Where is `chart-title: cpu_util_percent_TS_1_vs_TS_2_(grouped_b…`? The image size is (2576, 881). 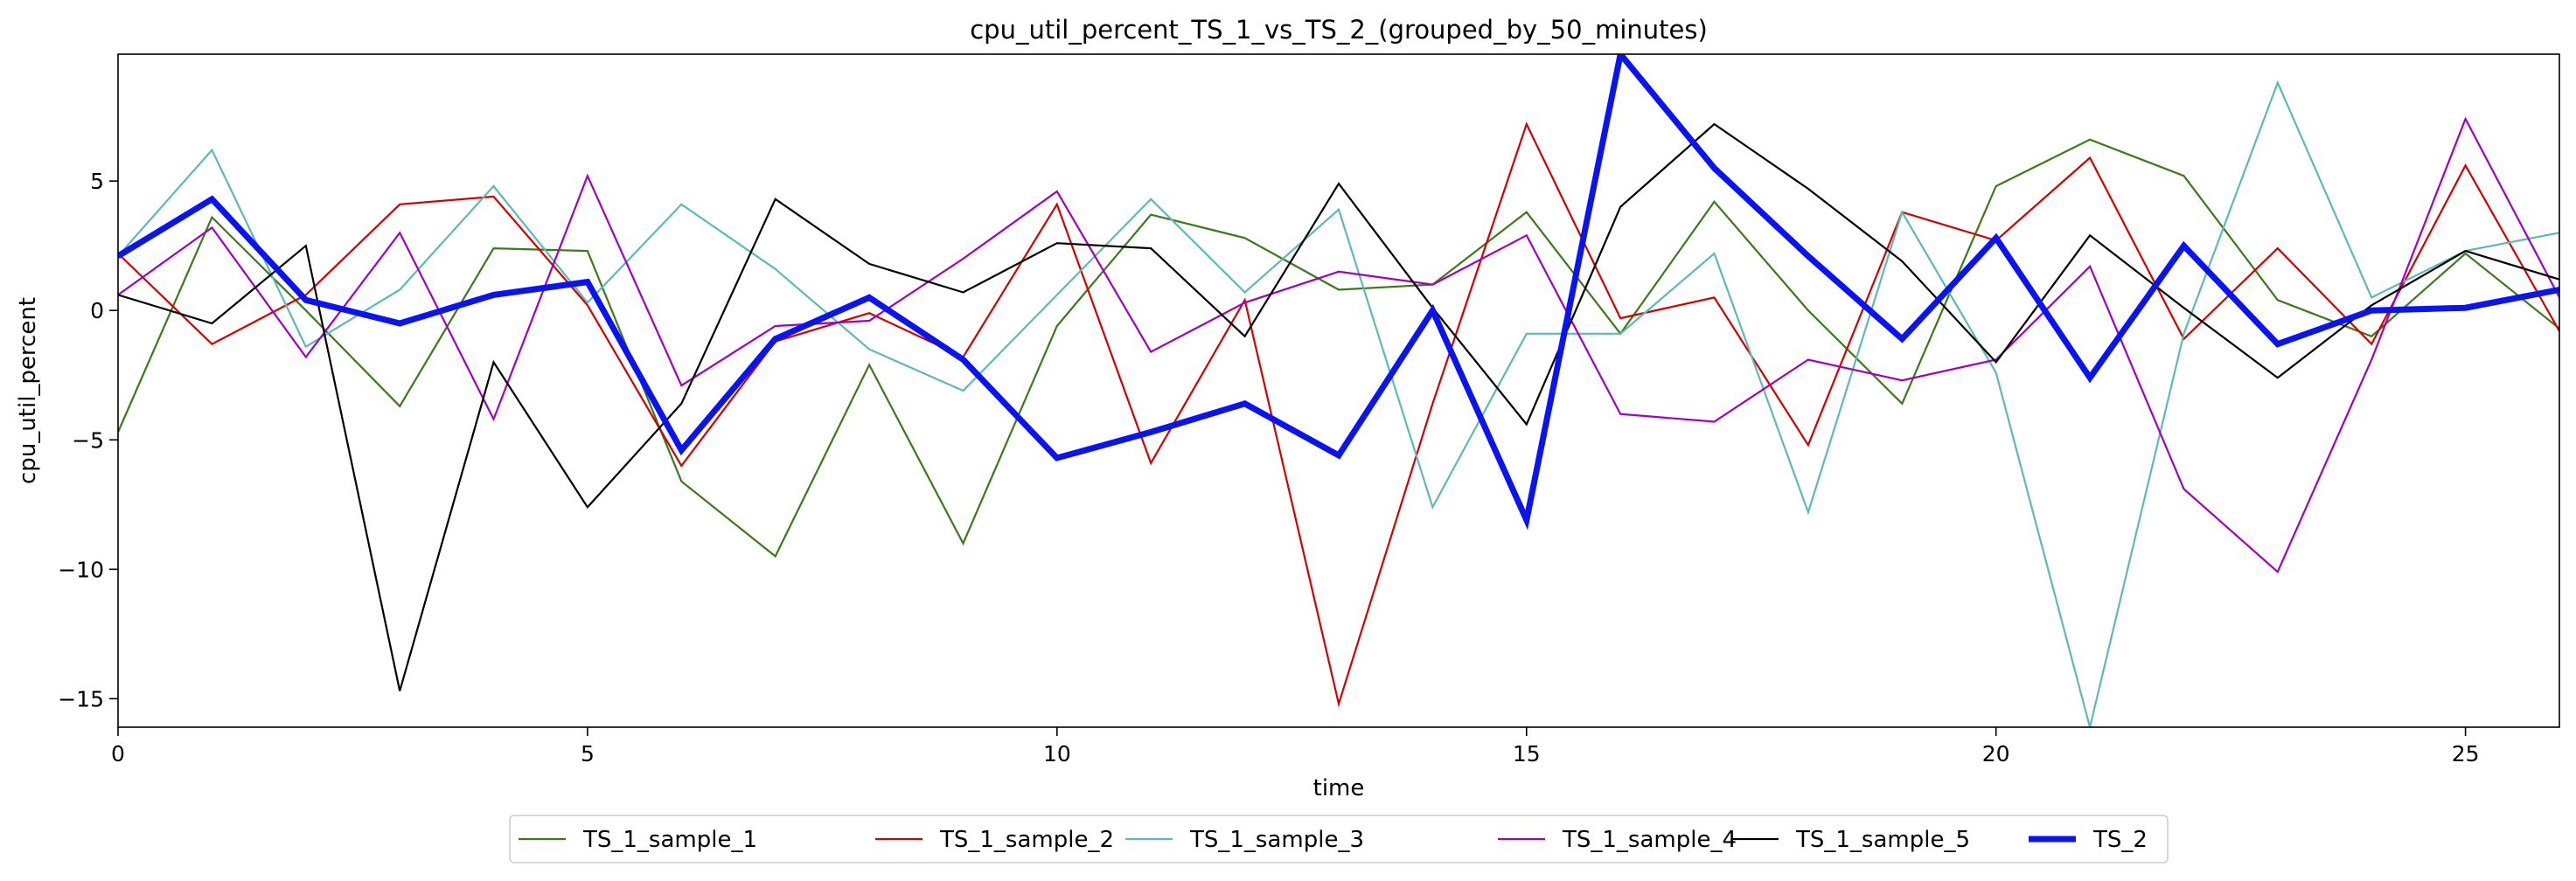
chart-title: cpu_util_percent_TS_1_vs_TS_2_(grouped_b… is located at coordinates (1339, 30).